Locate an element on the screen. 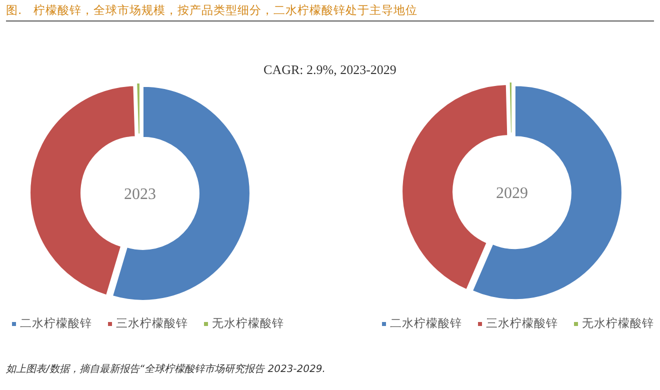 The height and width of the screenshot is (390, 660). text: CAGR: 2.9%, 2023-2029 is located at coordinates (330, 69).